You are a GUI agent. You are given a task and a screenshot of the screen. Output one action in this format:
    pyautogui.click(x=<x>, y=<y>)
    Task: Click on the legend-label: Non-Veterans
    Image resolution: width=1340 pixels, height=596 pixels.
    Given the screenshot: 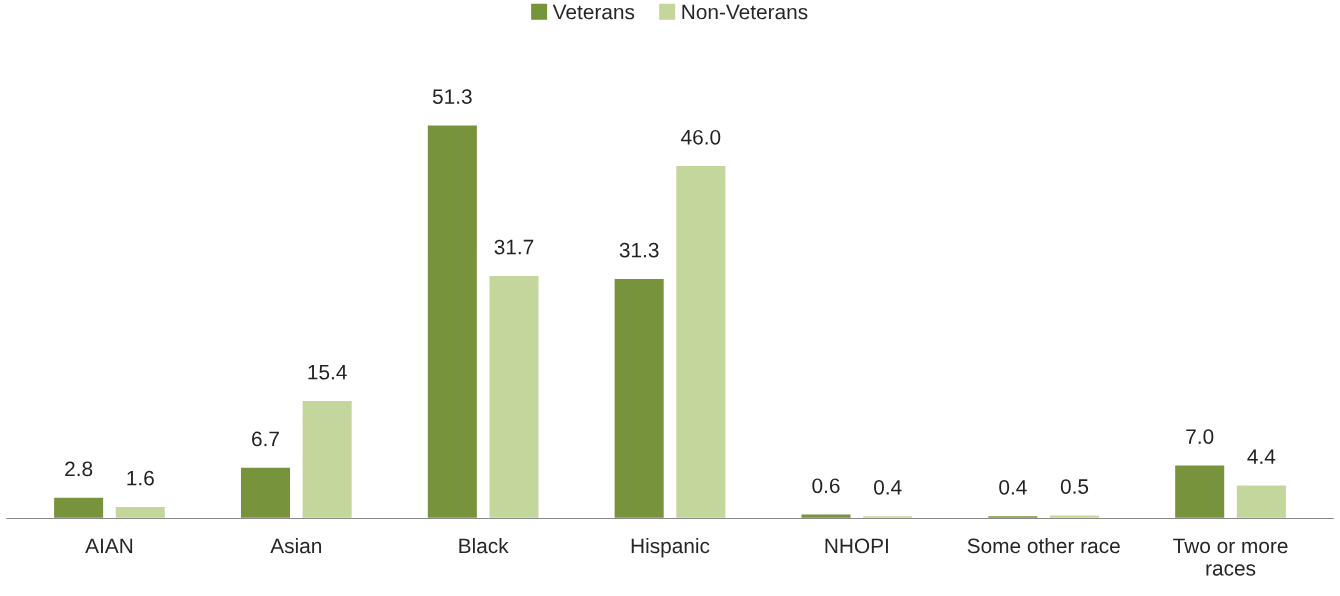 What is the action you would take?
    pyautogui.click(x=745, y=12)
    